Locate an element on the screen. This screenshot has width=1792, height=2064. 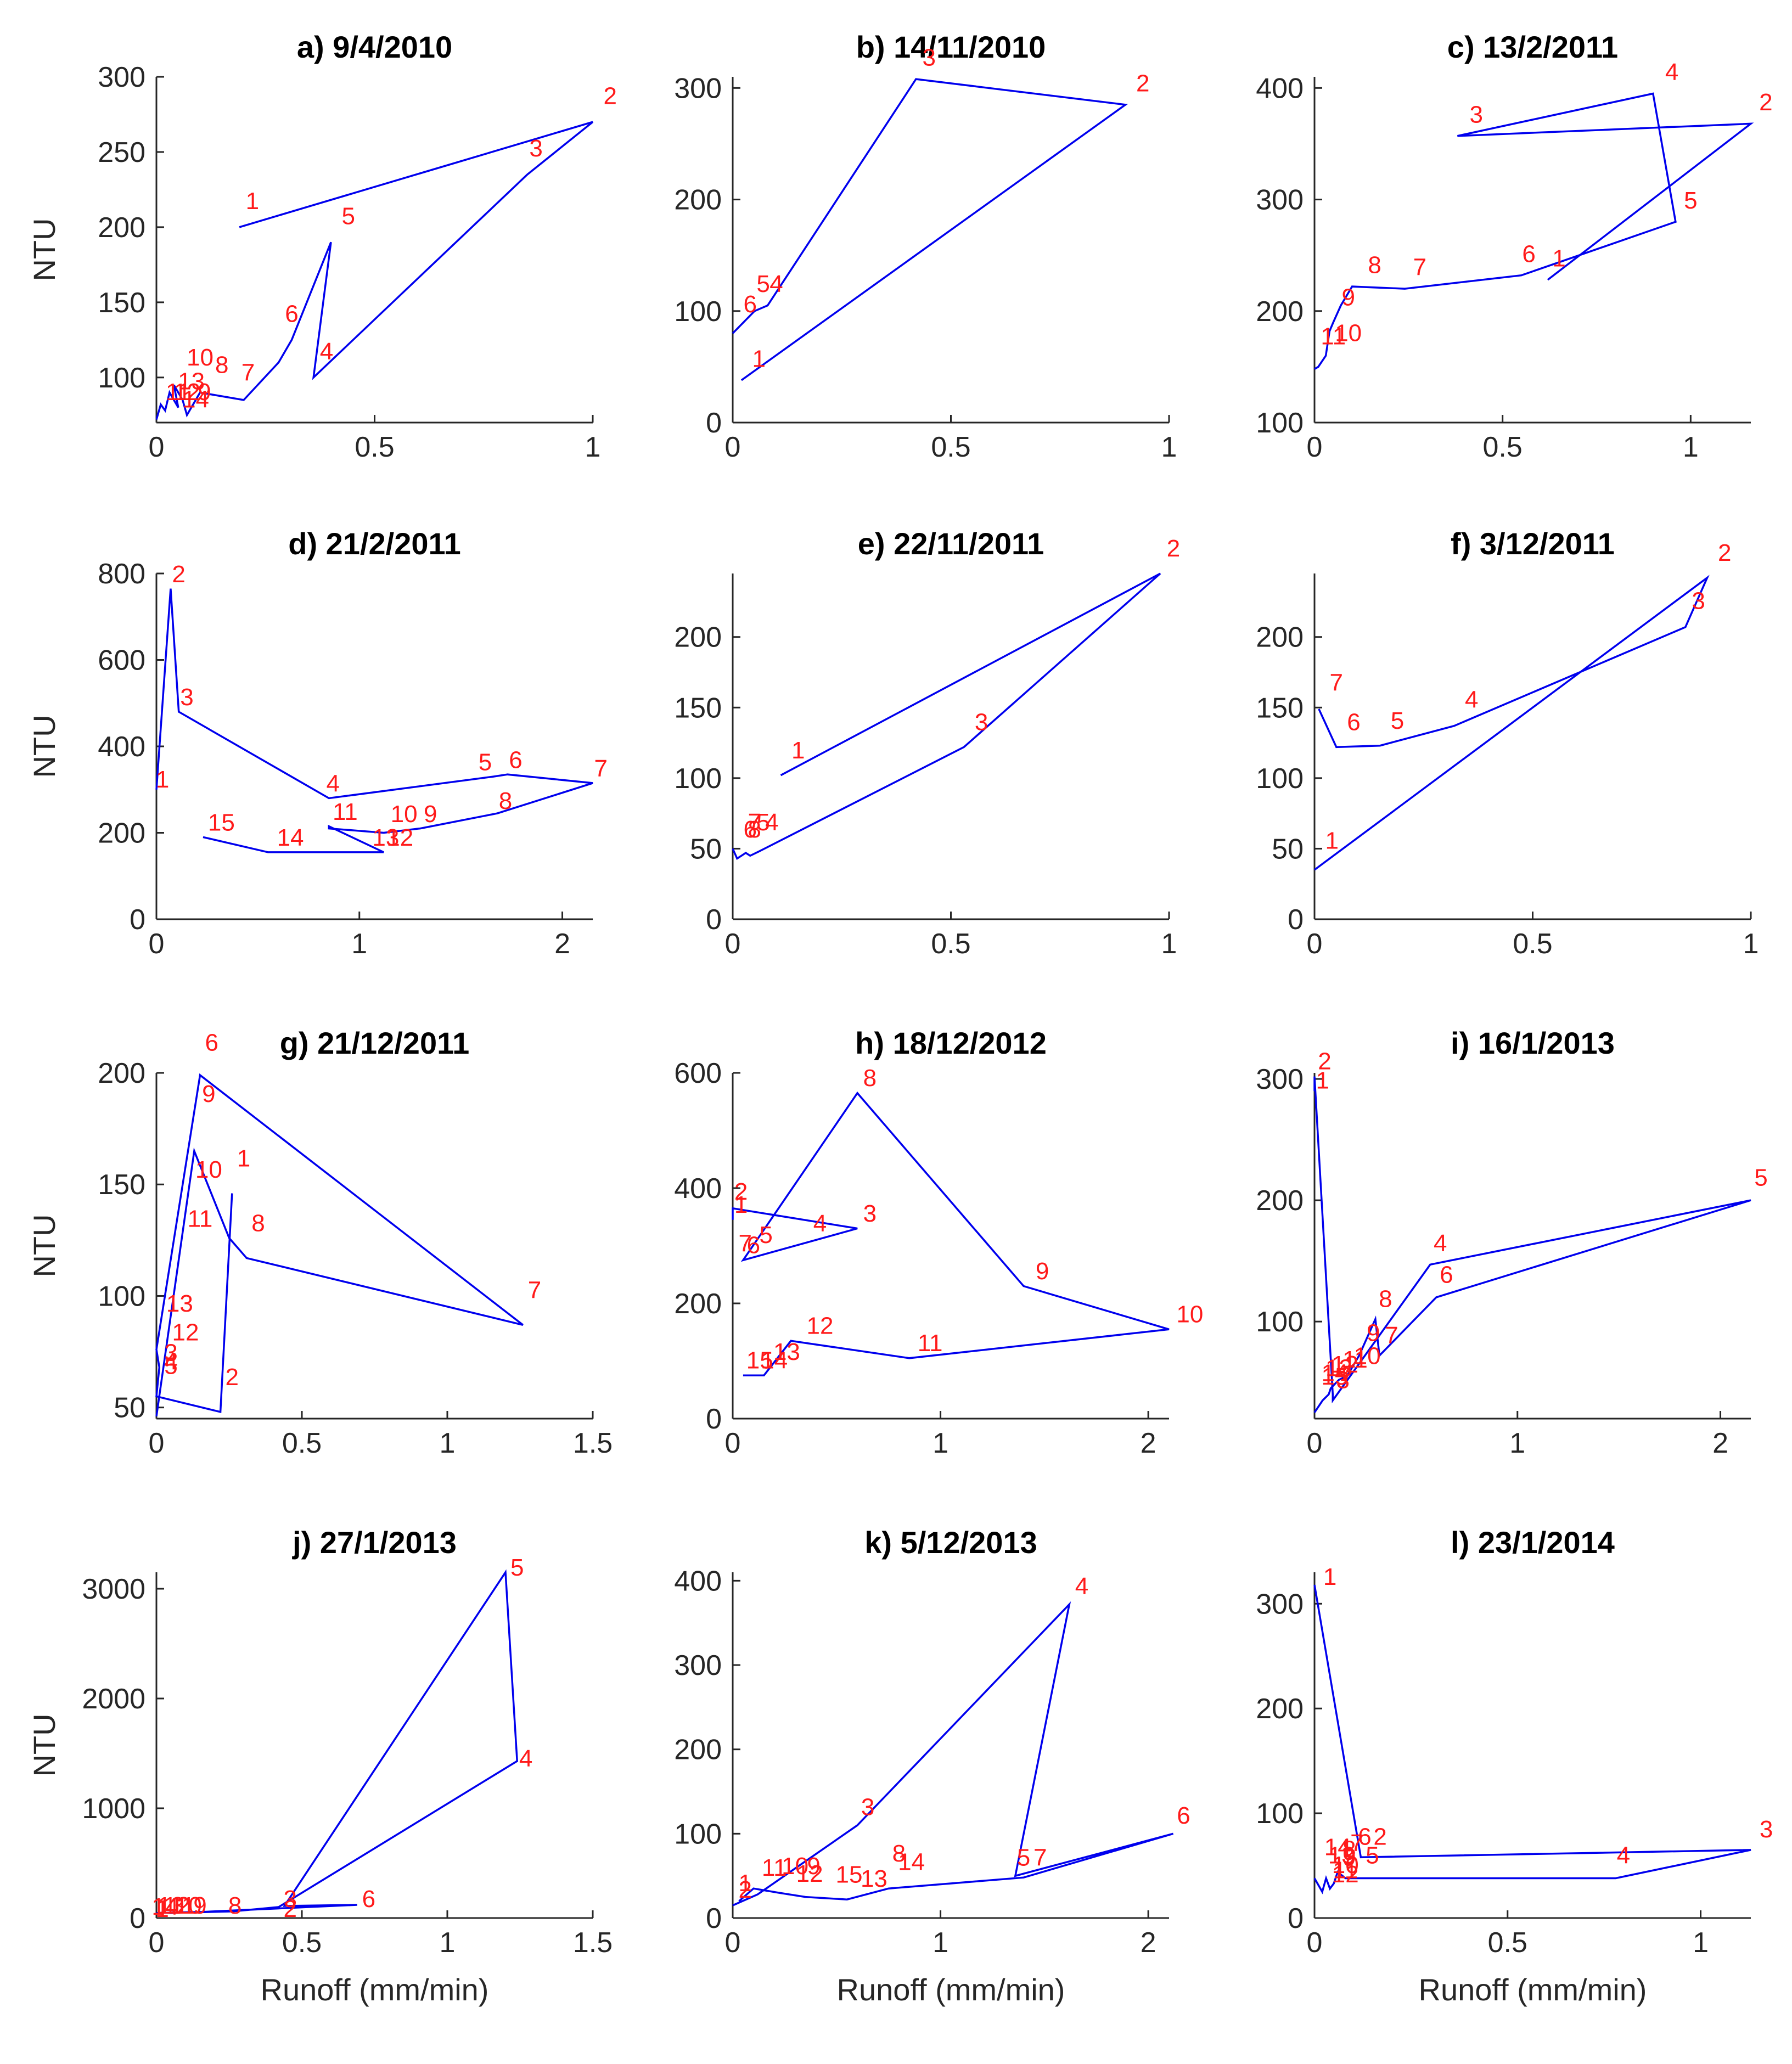
x-tick-label: 0.5 is located at coordinates (950, 447).